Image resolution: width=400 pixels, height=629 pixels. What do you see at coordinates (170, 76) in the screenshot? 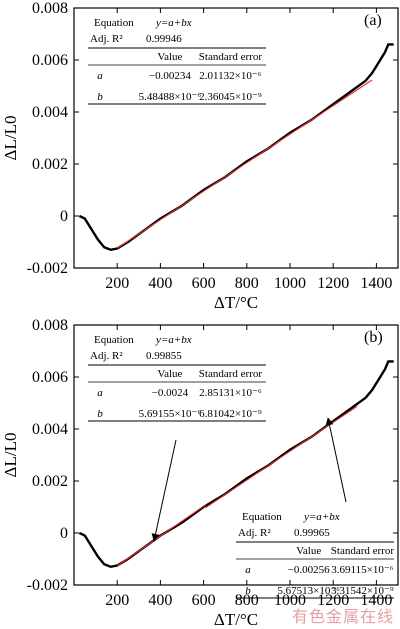
I see `param-value: −0.00234` at bounding box center [170, 76].